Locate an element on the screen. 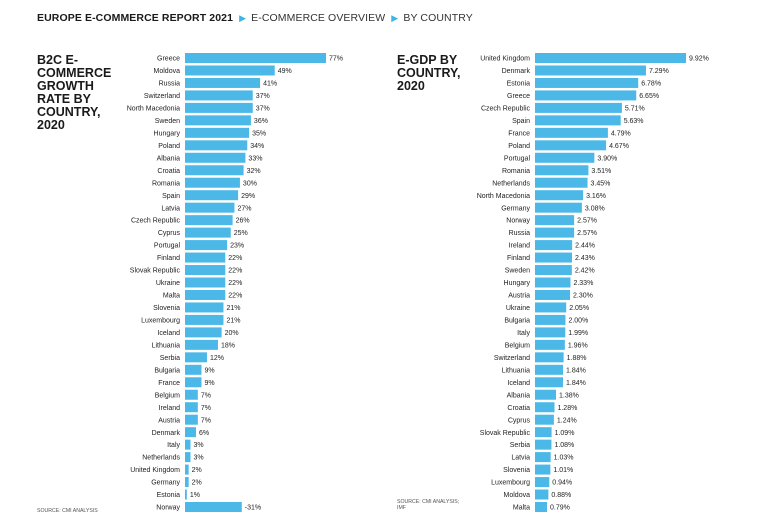  category-label: Moldova is located at coordinates (517, 495).